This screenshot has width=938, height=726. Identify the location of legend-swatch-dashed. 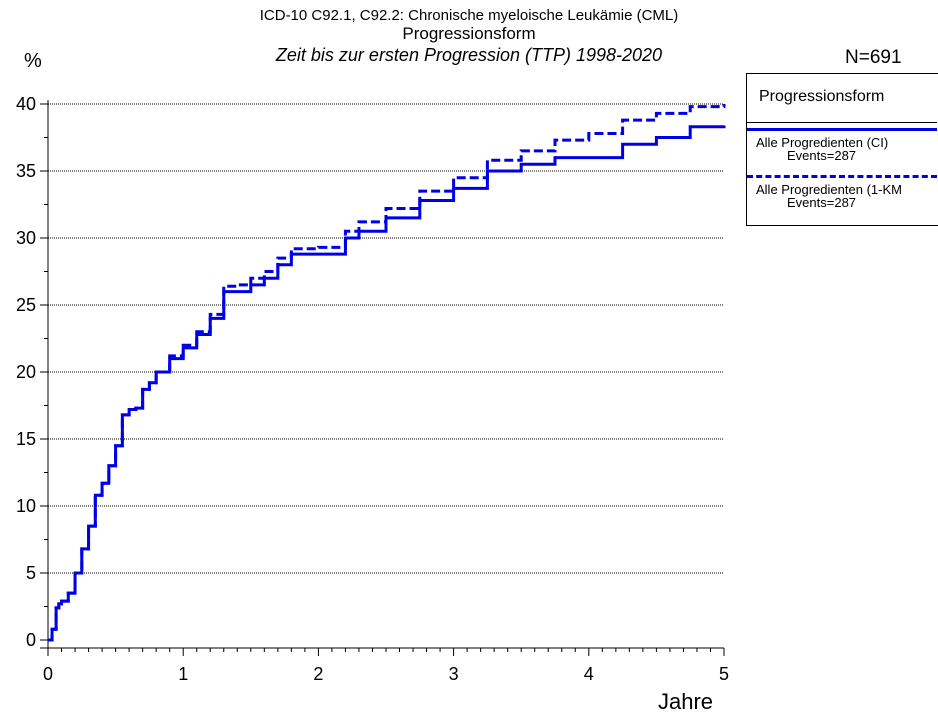
(842, 176).